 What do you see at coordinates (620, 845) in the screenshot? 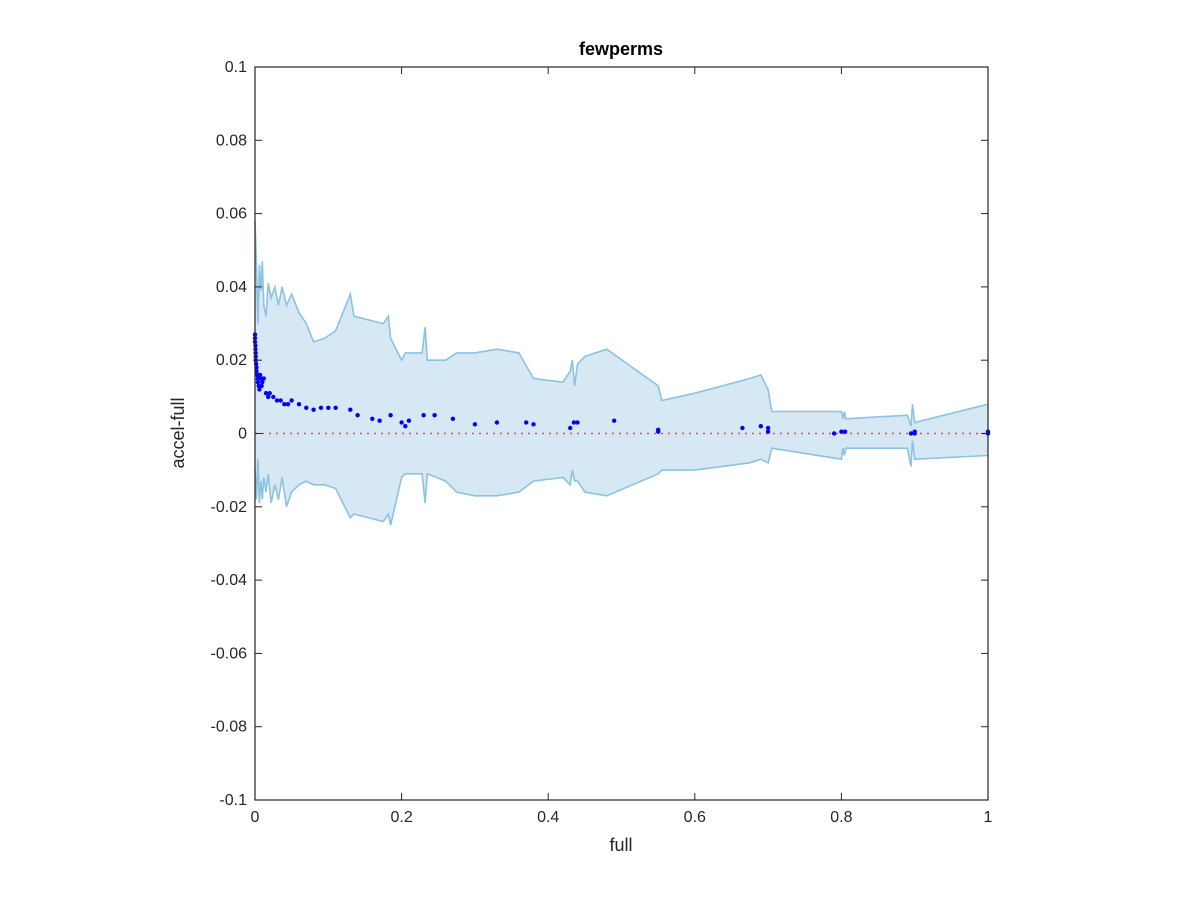
I see `x-axis-label: full` at bounding box center [620, 845].